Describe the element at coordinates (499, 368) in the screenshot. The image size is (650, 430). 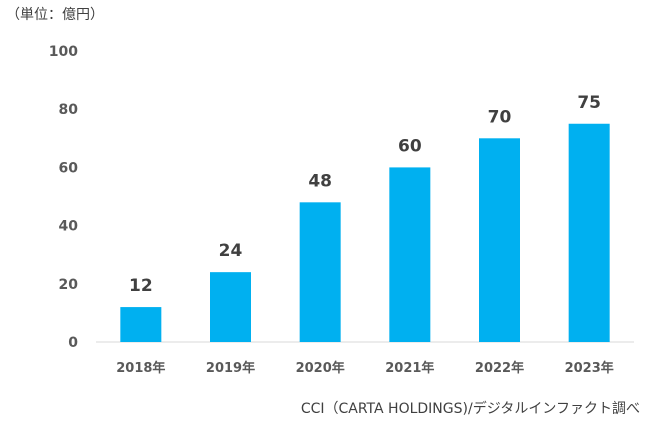
I see `x-tick-label: 2022年` at that location.